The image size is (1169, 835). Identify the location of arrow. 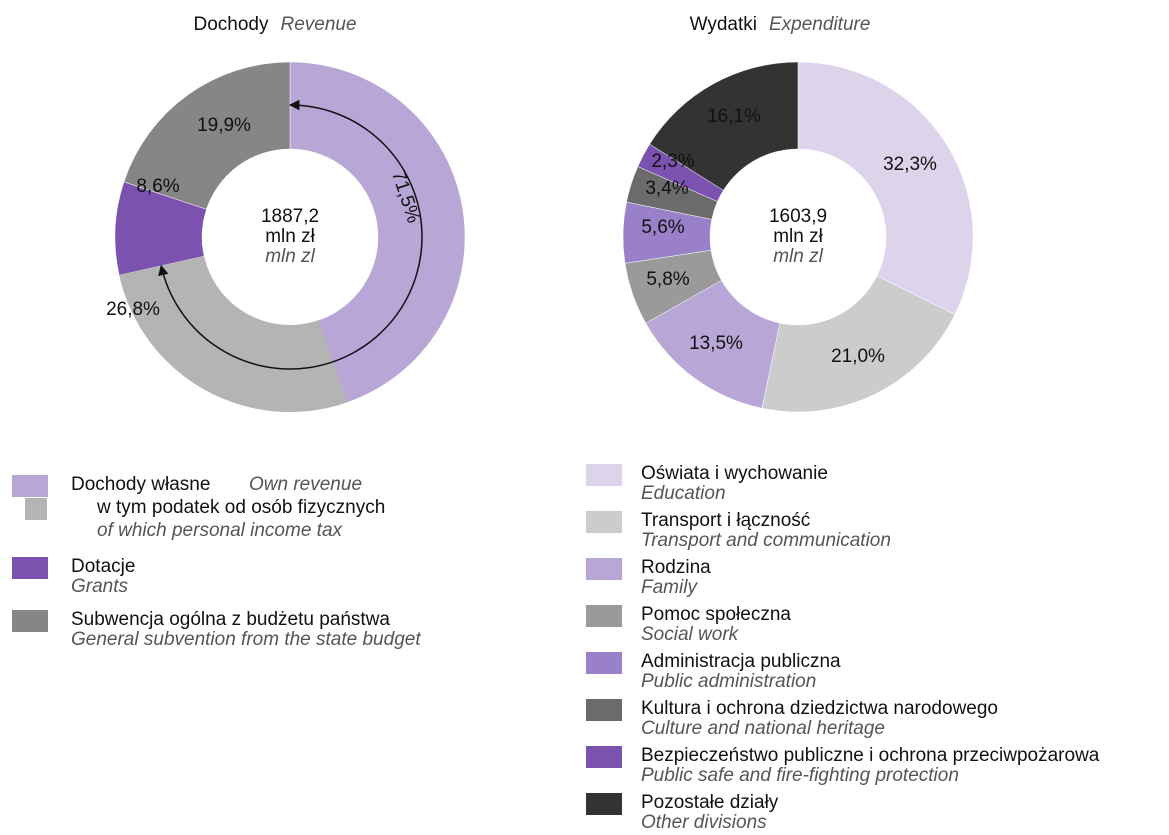
(290, 234).